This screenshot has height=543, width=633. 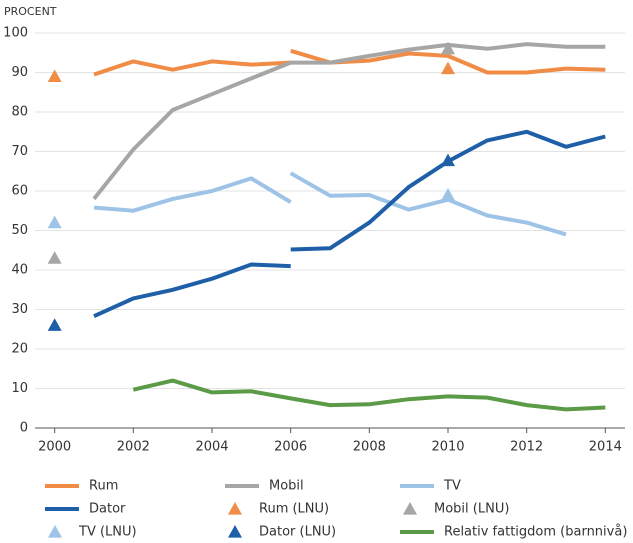 I want to click on y-tick-label: 60, so click(x=19, y=191).